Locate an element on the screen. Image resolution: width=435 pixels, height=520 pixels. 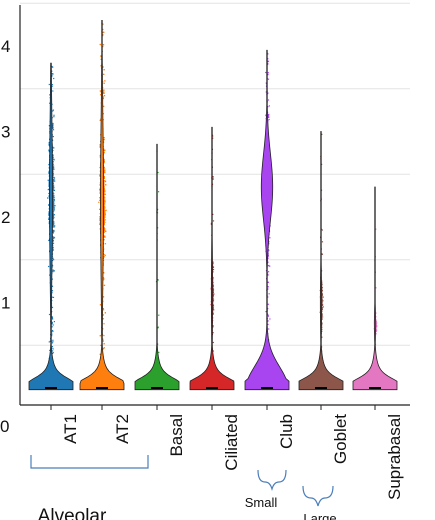
y-tick-label: 1 is located at coordinates (5, 303).